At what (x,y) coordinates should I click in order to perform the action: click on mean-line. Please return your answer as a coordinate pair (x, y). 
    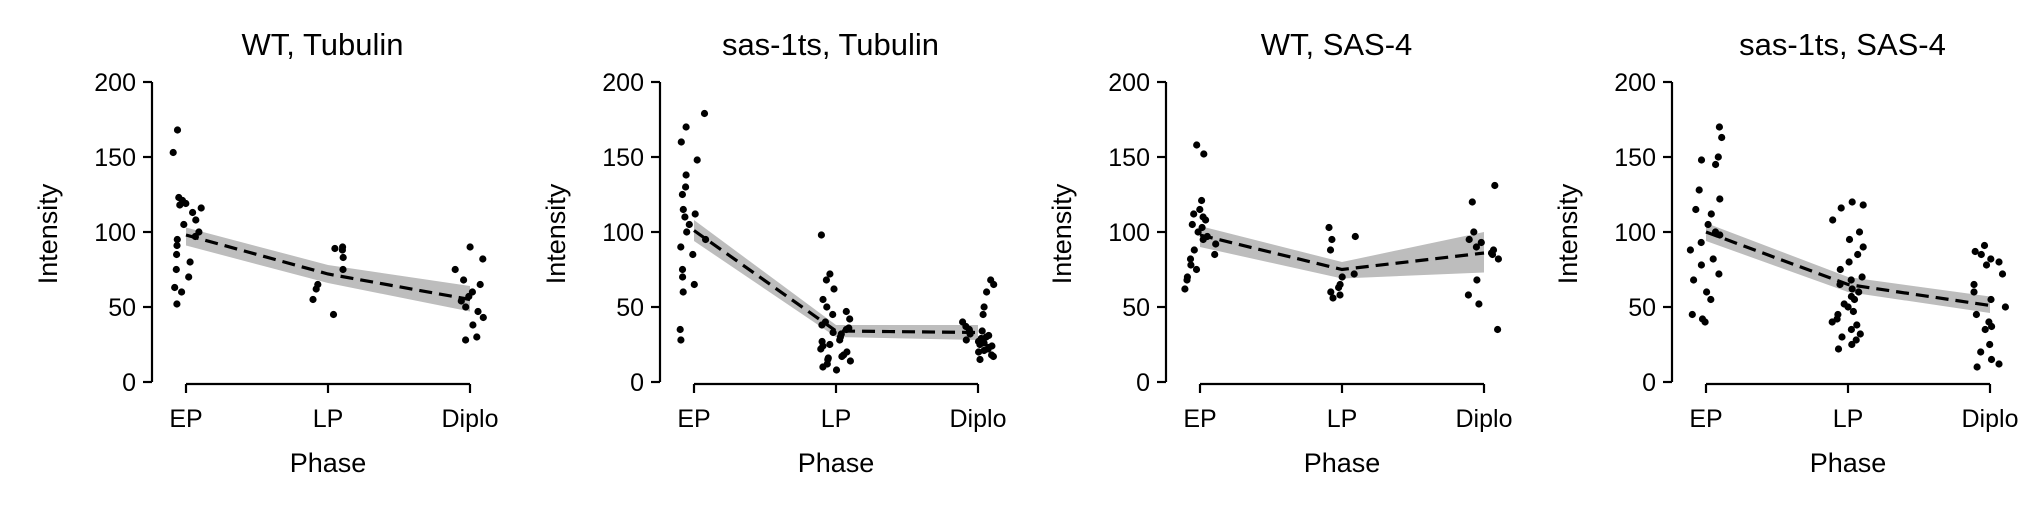
    Looking at the image, I should click on (836, 282).